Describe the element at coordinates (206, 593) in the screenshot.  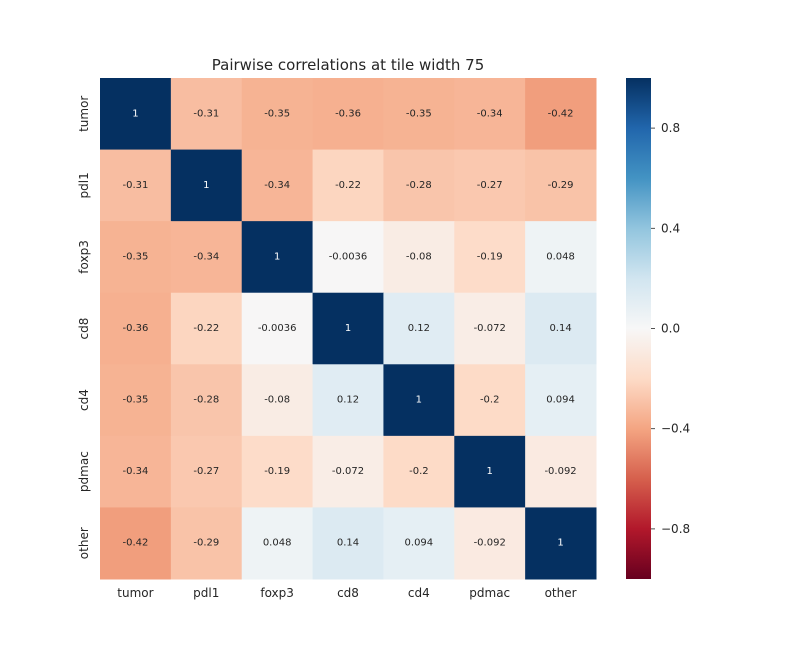
I see `x-tick-label: pdl1` at that location.